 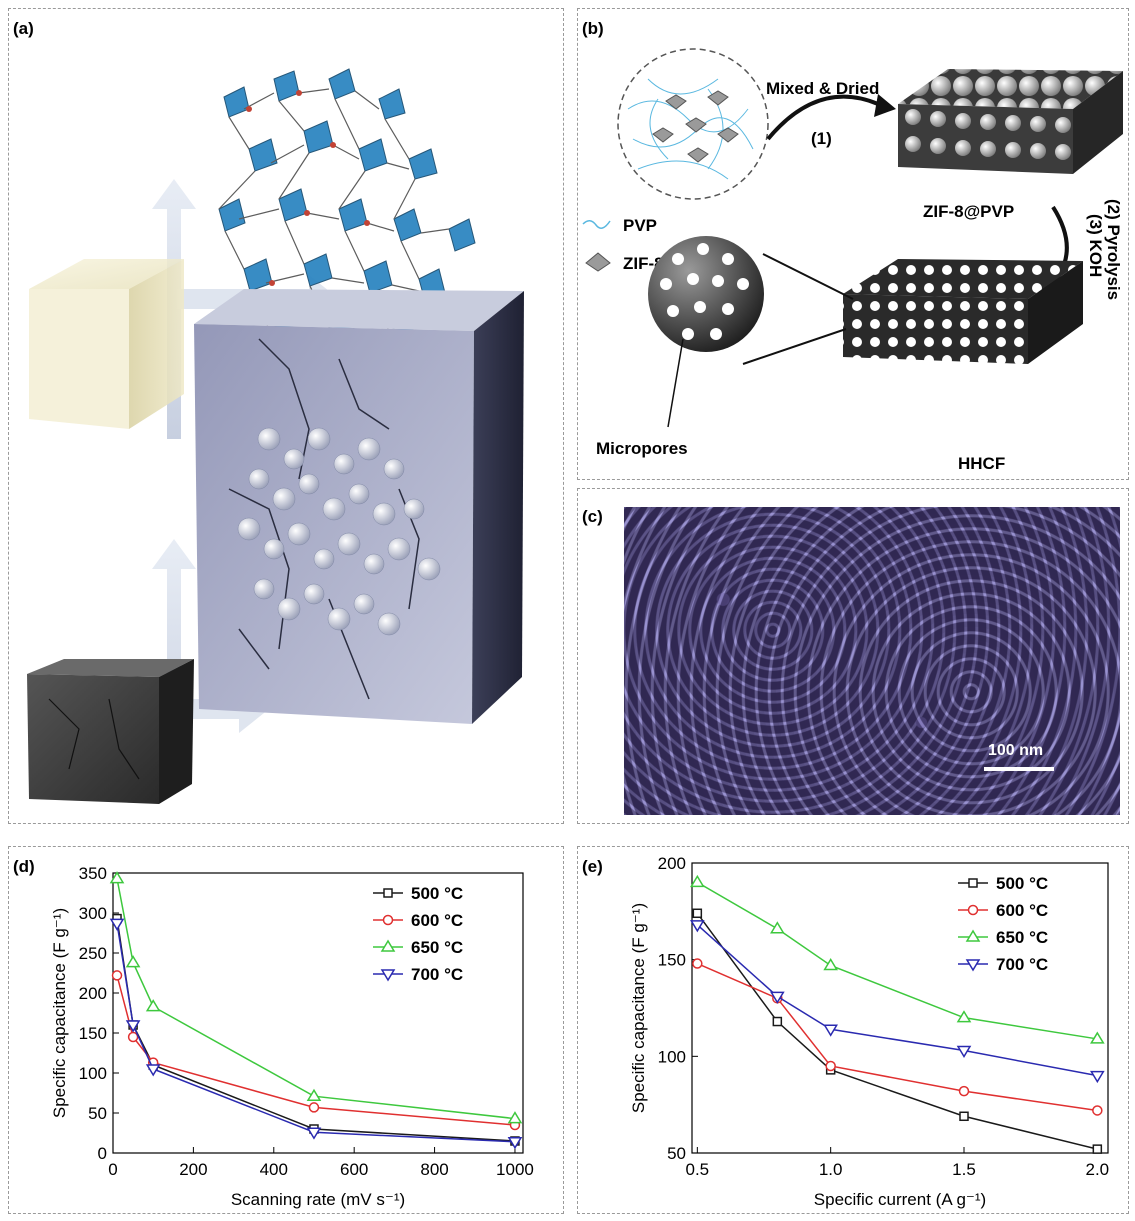 I want to click on zif8-pvp-block, so click(x=1010, y=121).